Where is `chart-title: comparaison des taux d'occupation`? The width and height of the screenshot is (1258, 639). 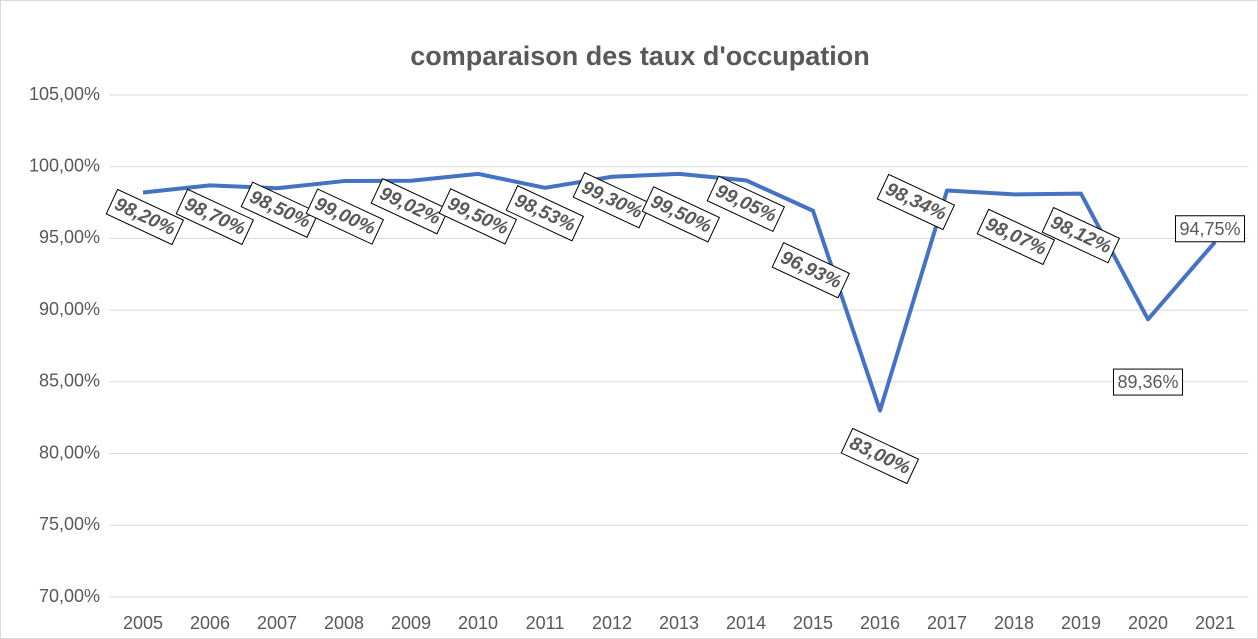 chart-title: comparaison des taux d'occupation is located at coordinates (640, 56).